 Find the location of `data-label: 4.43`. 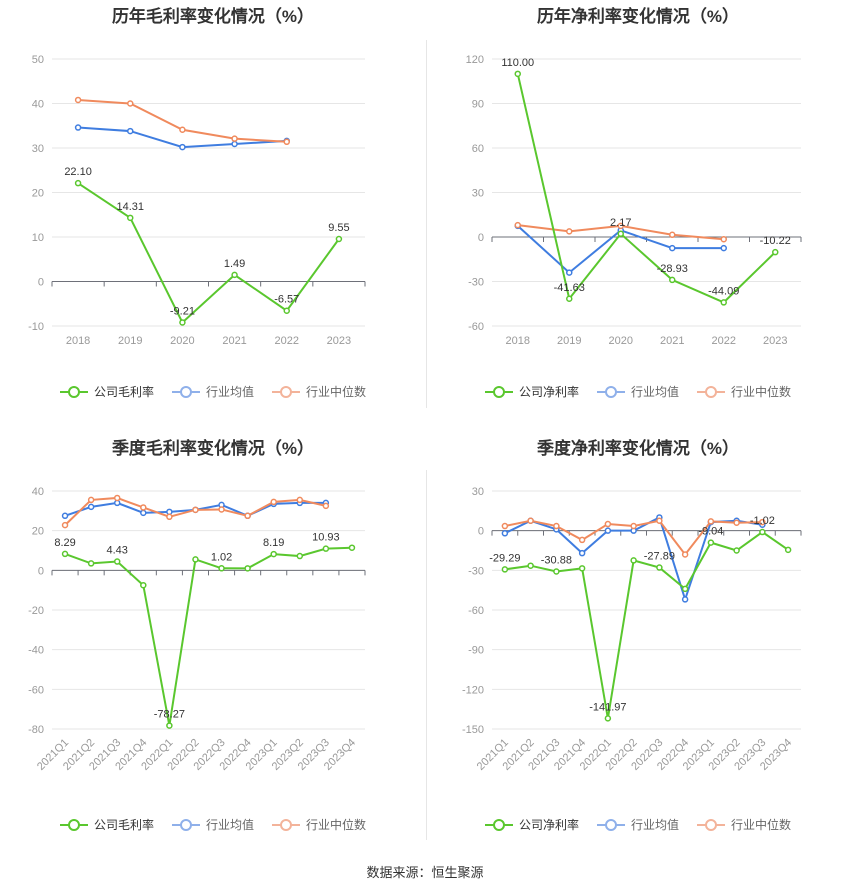

data-label: 4.43 is located at coordinates (116, 551).